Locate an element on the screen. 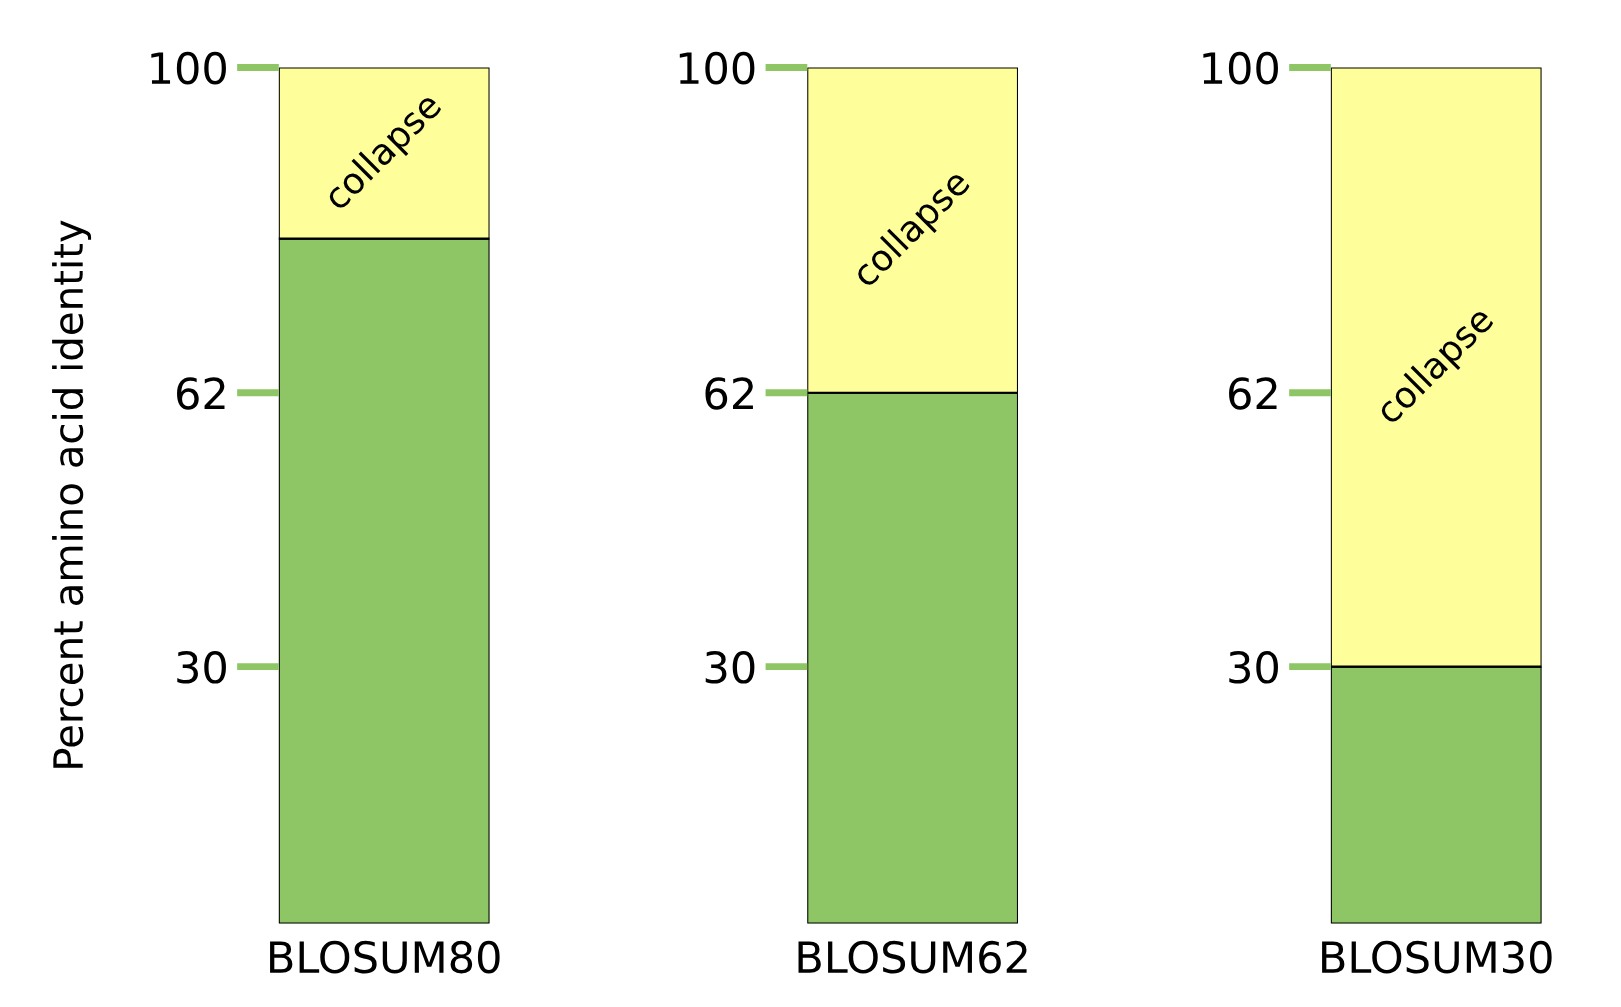  y-axis-title: Percent amino acid identity is located at coordinates (72, 494).